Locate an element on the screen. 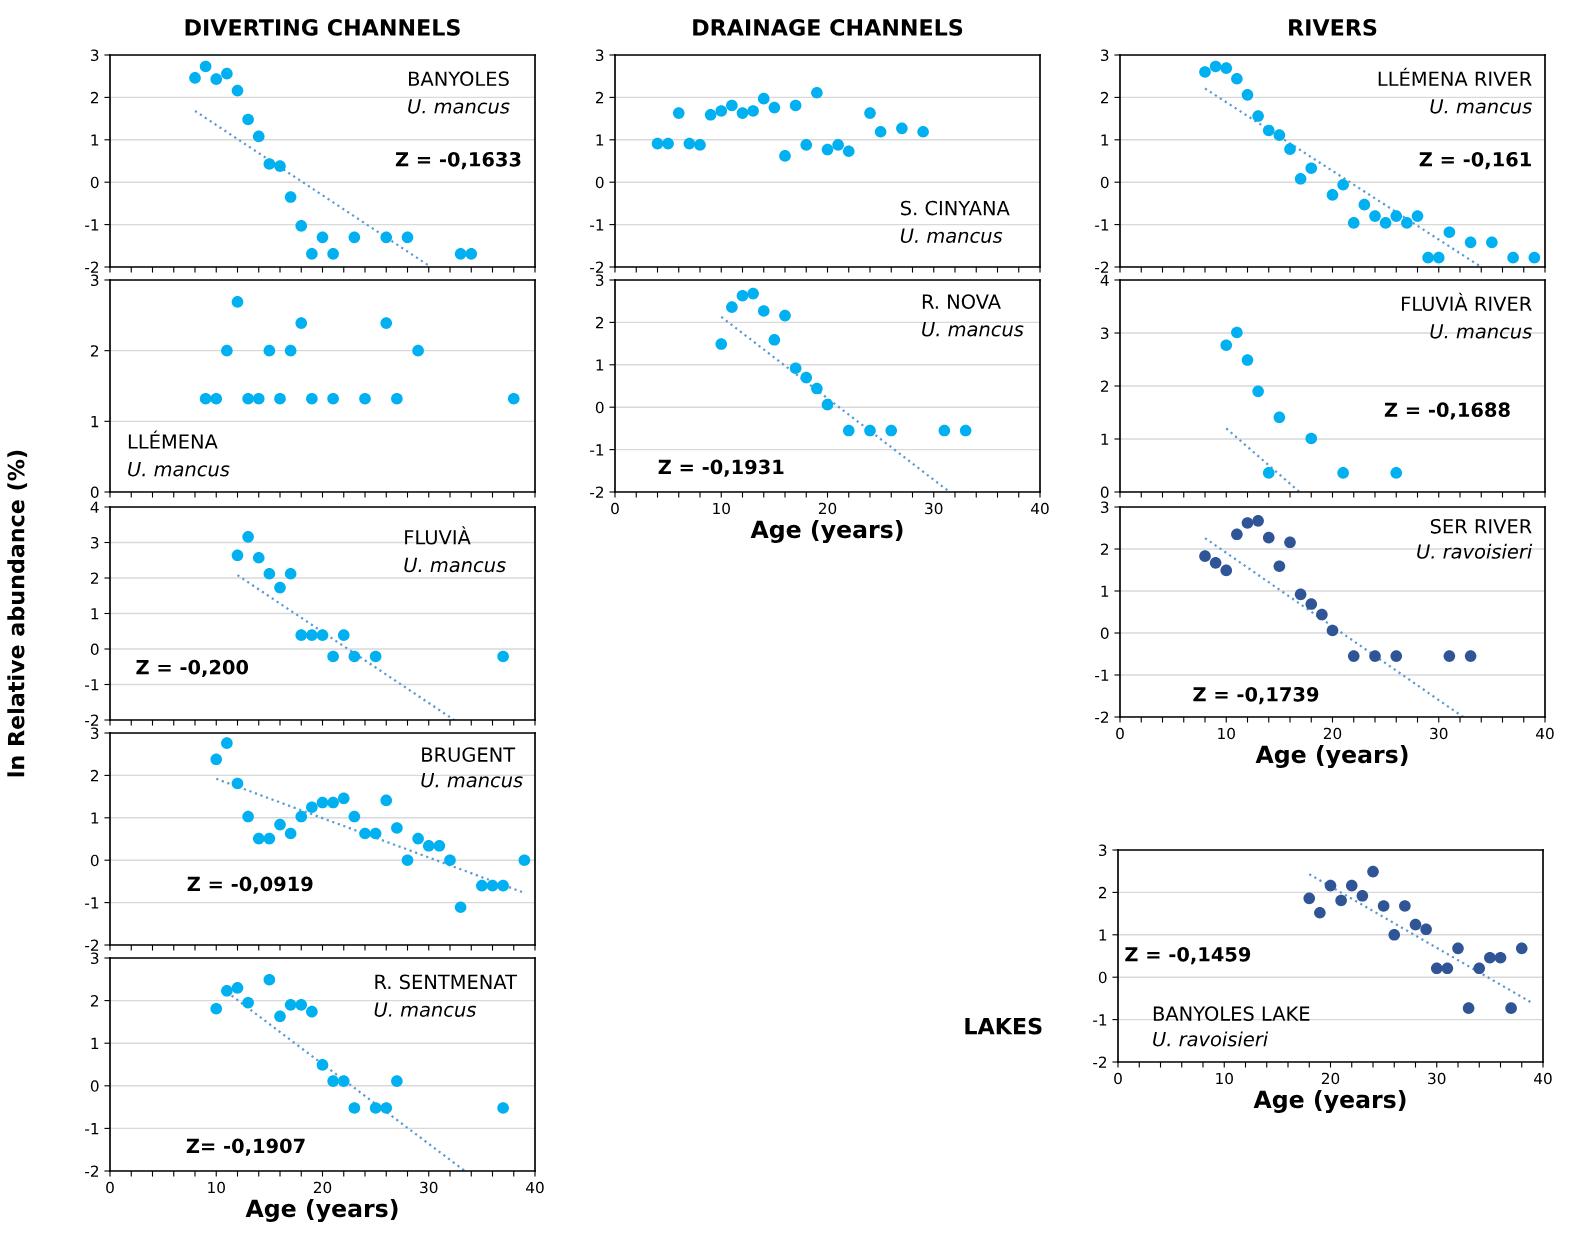 This screenshot has width=1577, height=1239. annotation: Z = -0,161 is located at coordinates (1475, 160).